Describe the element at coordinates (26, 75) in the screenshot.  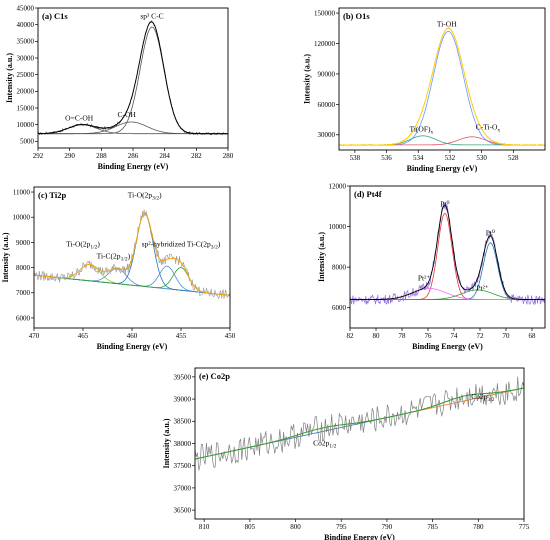
I see `y-tick-label: 25000` at that location.